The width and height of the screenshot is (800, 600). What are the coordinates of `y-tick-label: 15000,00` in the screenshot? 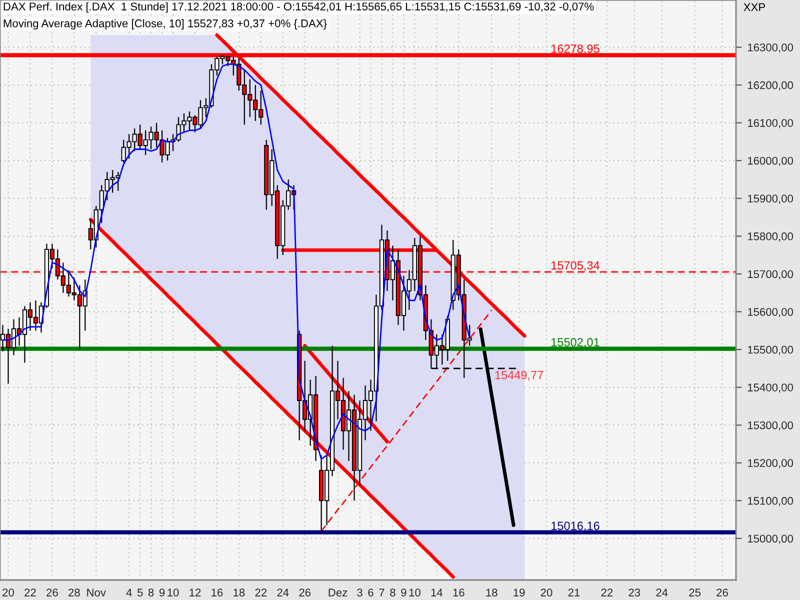 It's located at (771, 539).